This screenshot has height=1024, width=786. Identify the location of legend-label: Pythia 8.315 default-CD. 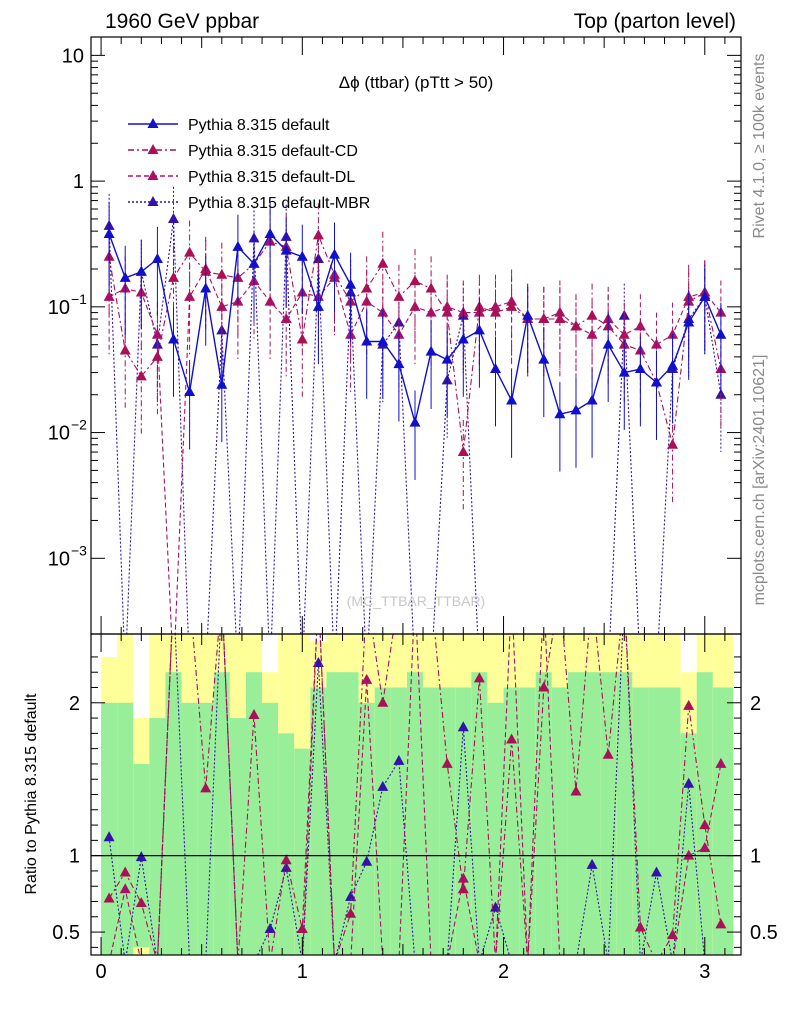
(273, 151).